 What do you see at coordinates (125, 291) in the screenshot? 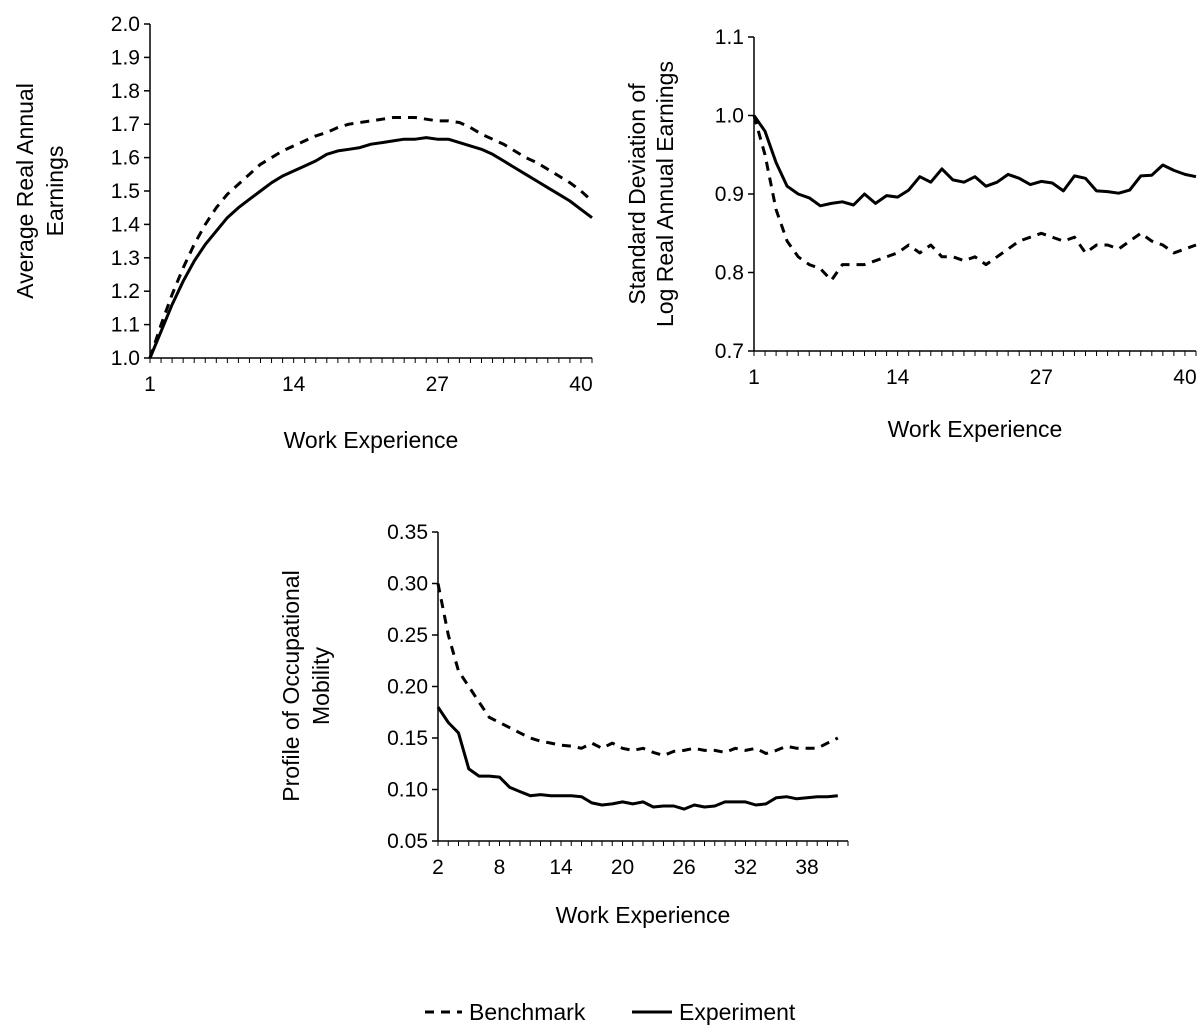
I see `y-tick-label: 1.2` at bounding box center [125, 291].